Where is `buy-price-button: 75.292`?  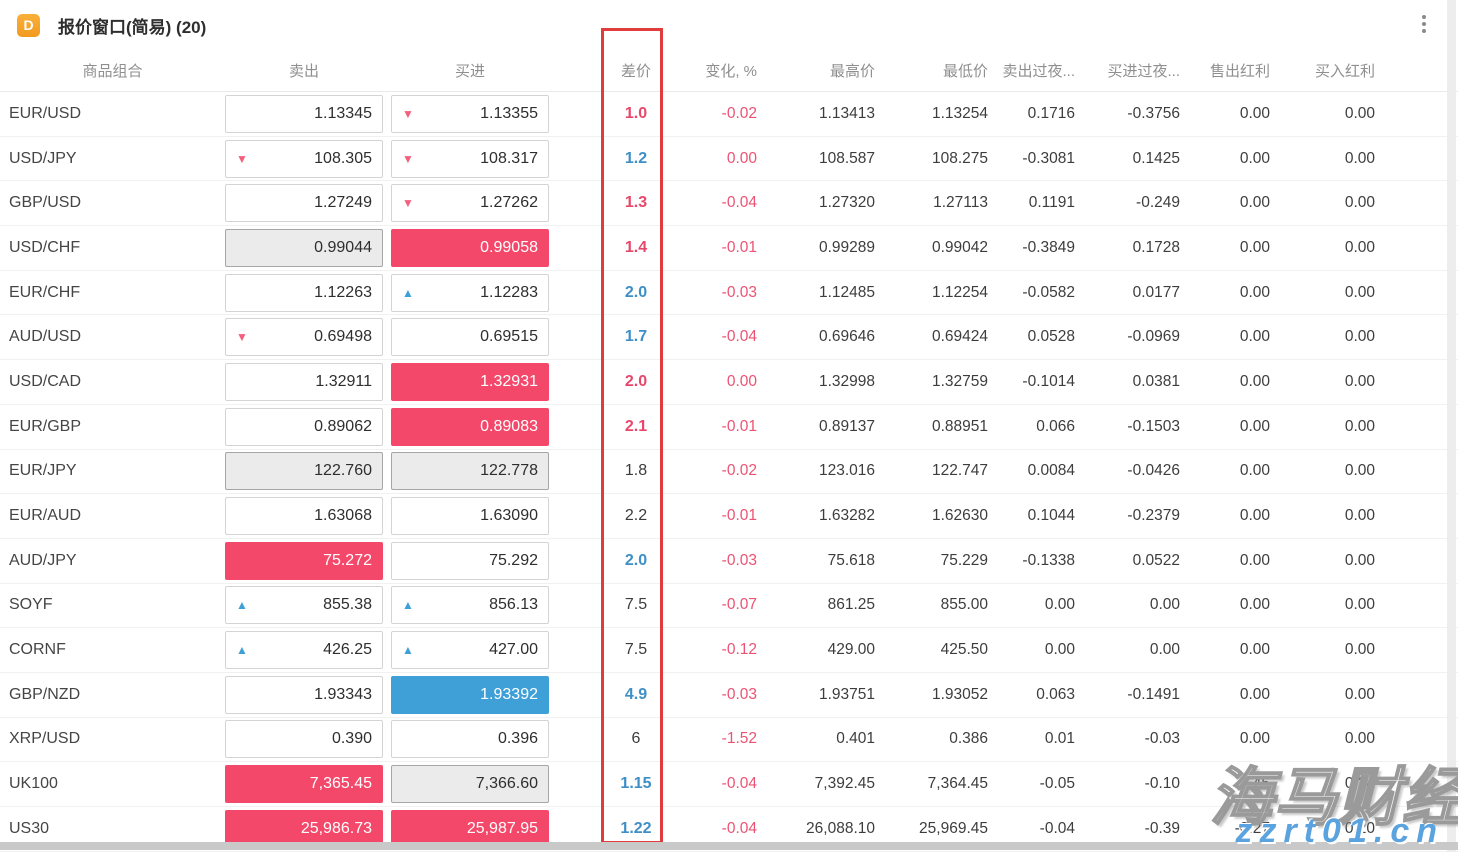
buy-price-button: 75.292 is located at coordinates (470, 560).